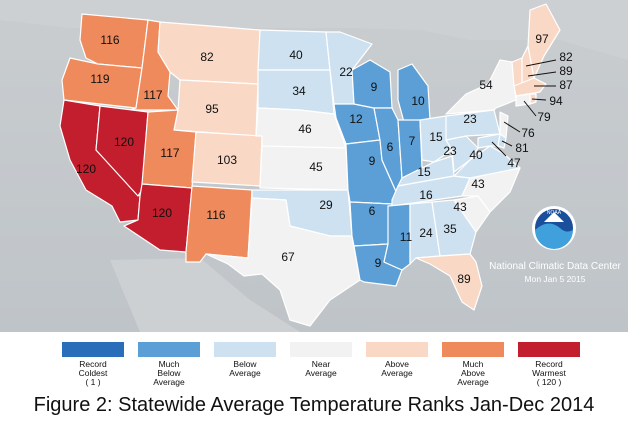 The image size is (628, 425). I want to click on rank-label-wv: 23, so click(450, 151).